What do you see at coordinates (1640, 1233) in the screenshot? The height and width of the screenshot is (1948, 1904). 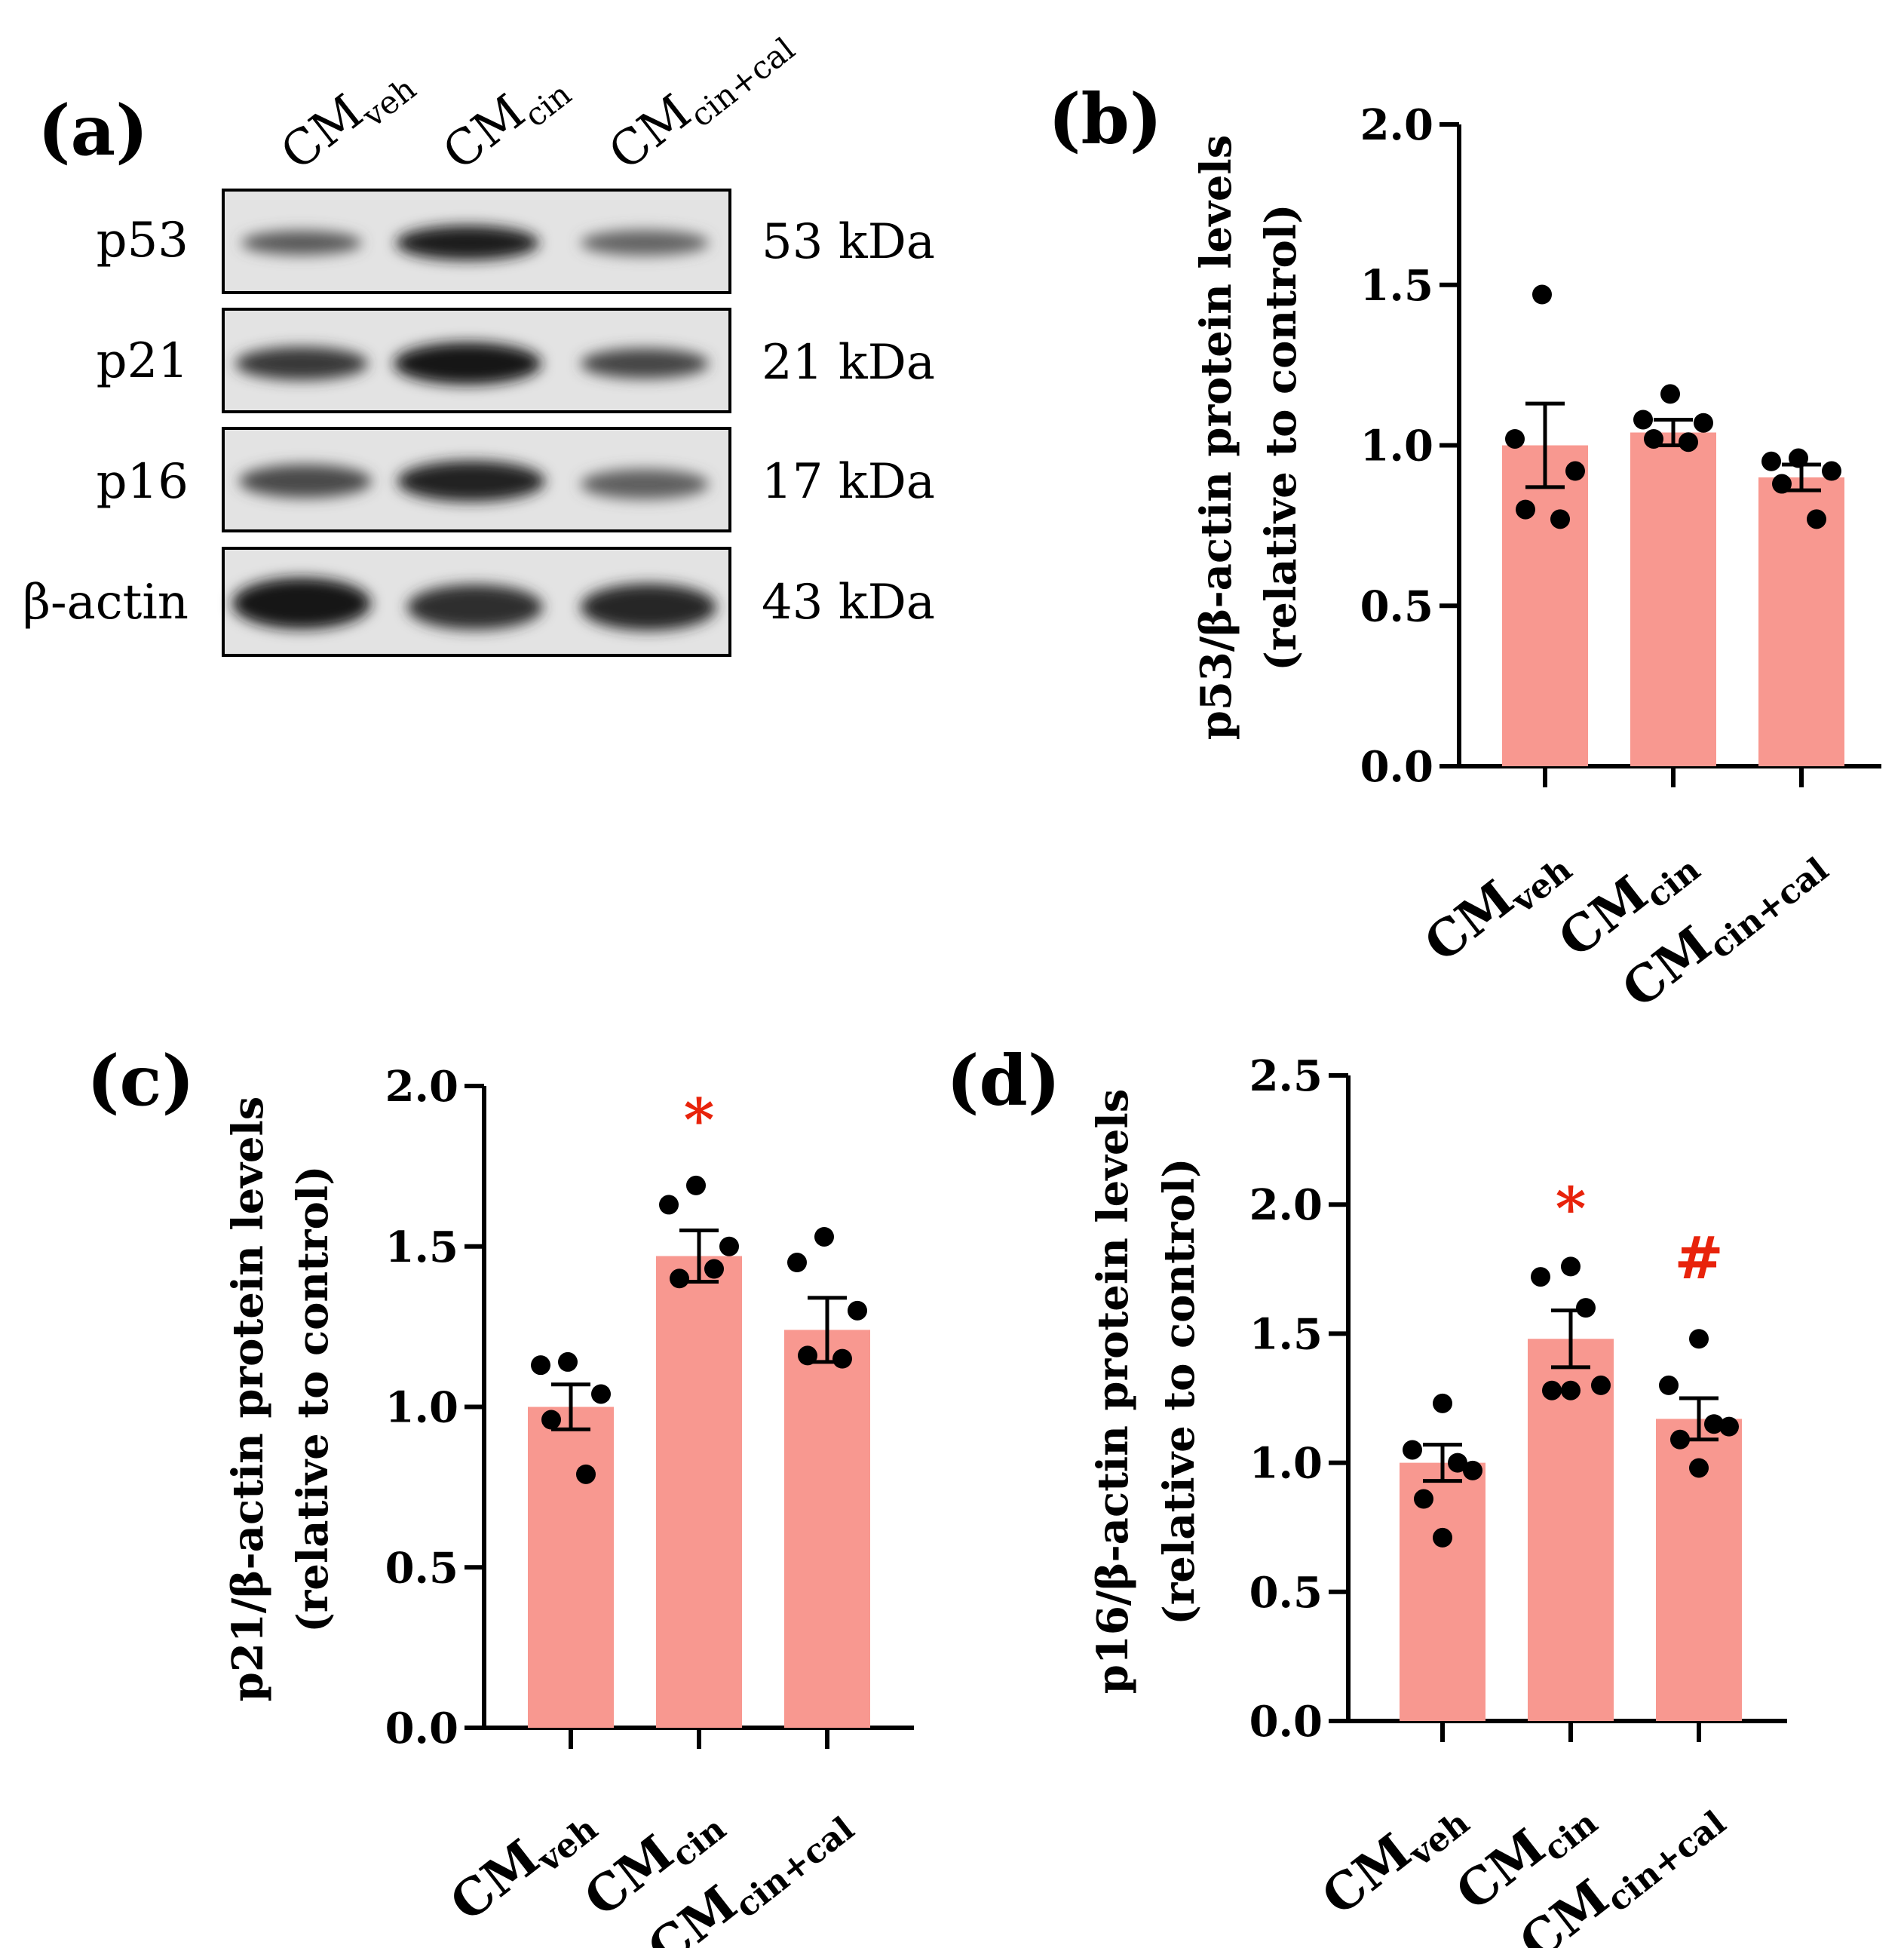 I see `significance-markers: * #` at bounding box center [1640, 1233].